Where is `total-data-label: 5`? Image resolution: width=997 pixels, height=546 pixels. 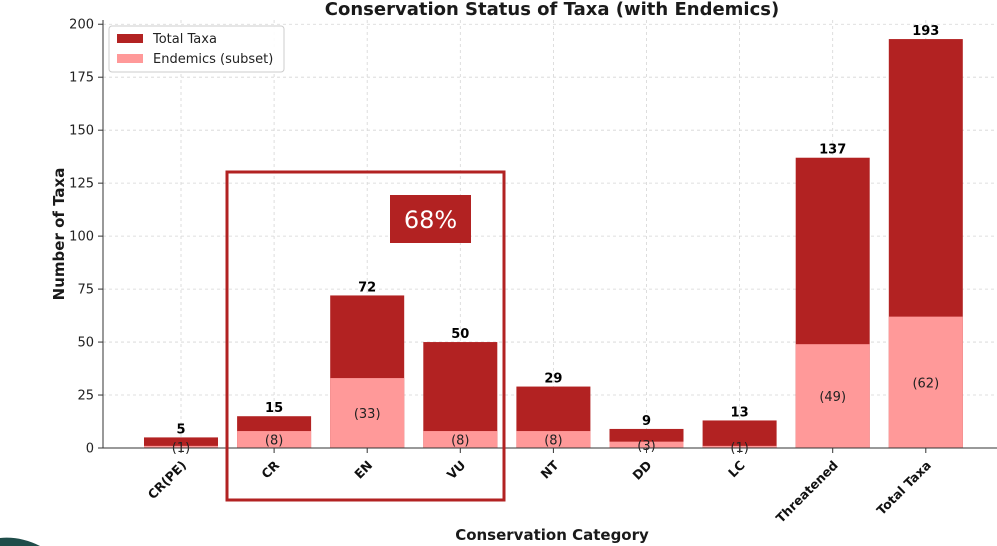 total-data-label: 5 is located at coordinates (180, 429).